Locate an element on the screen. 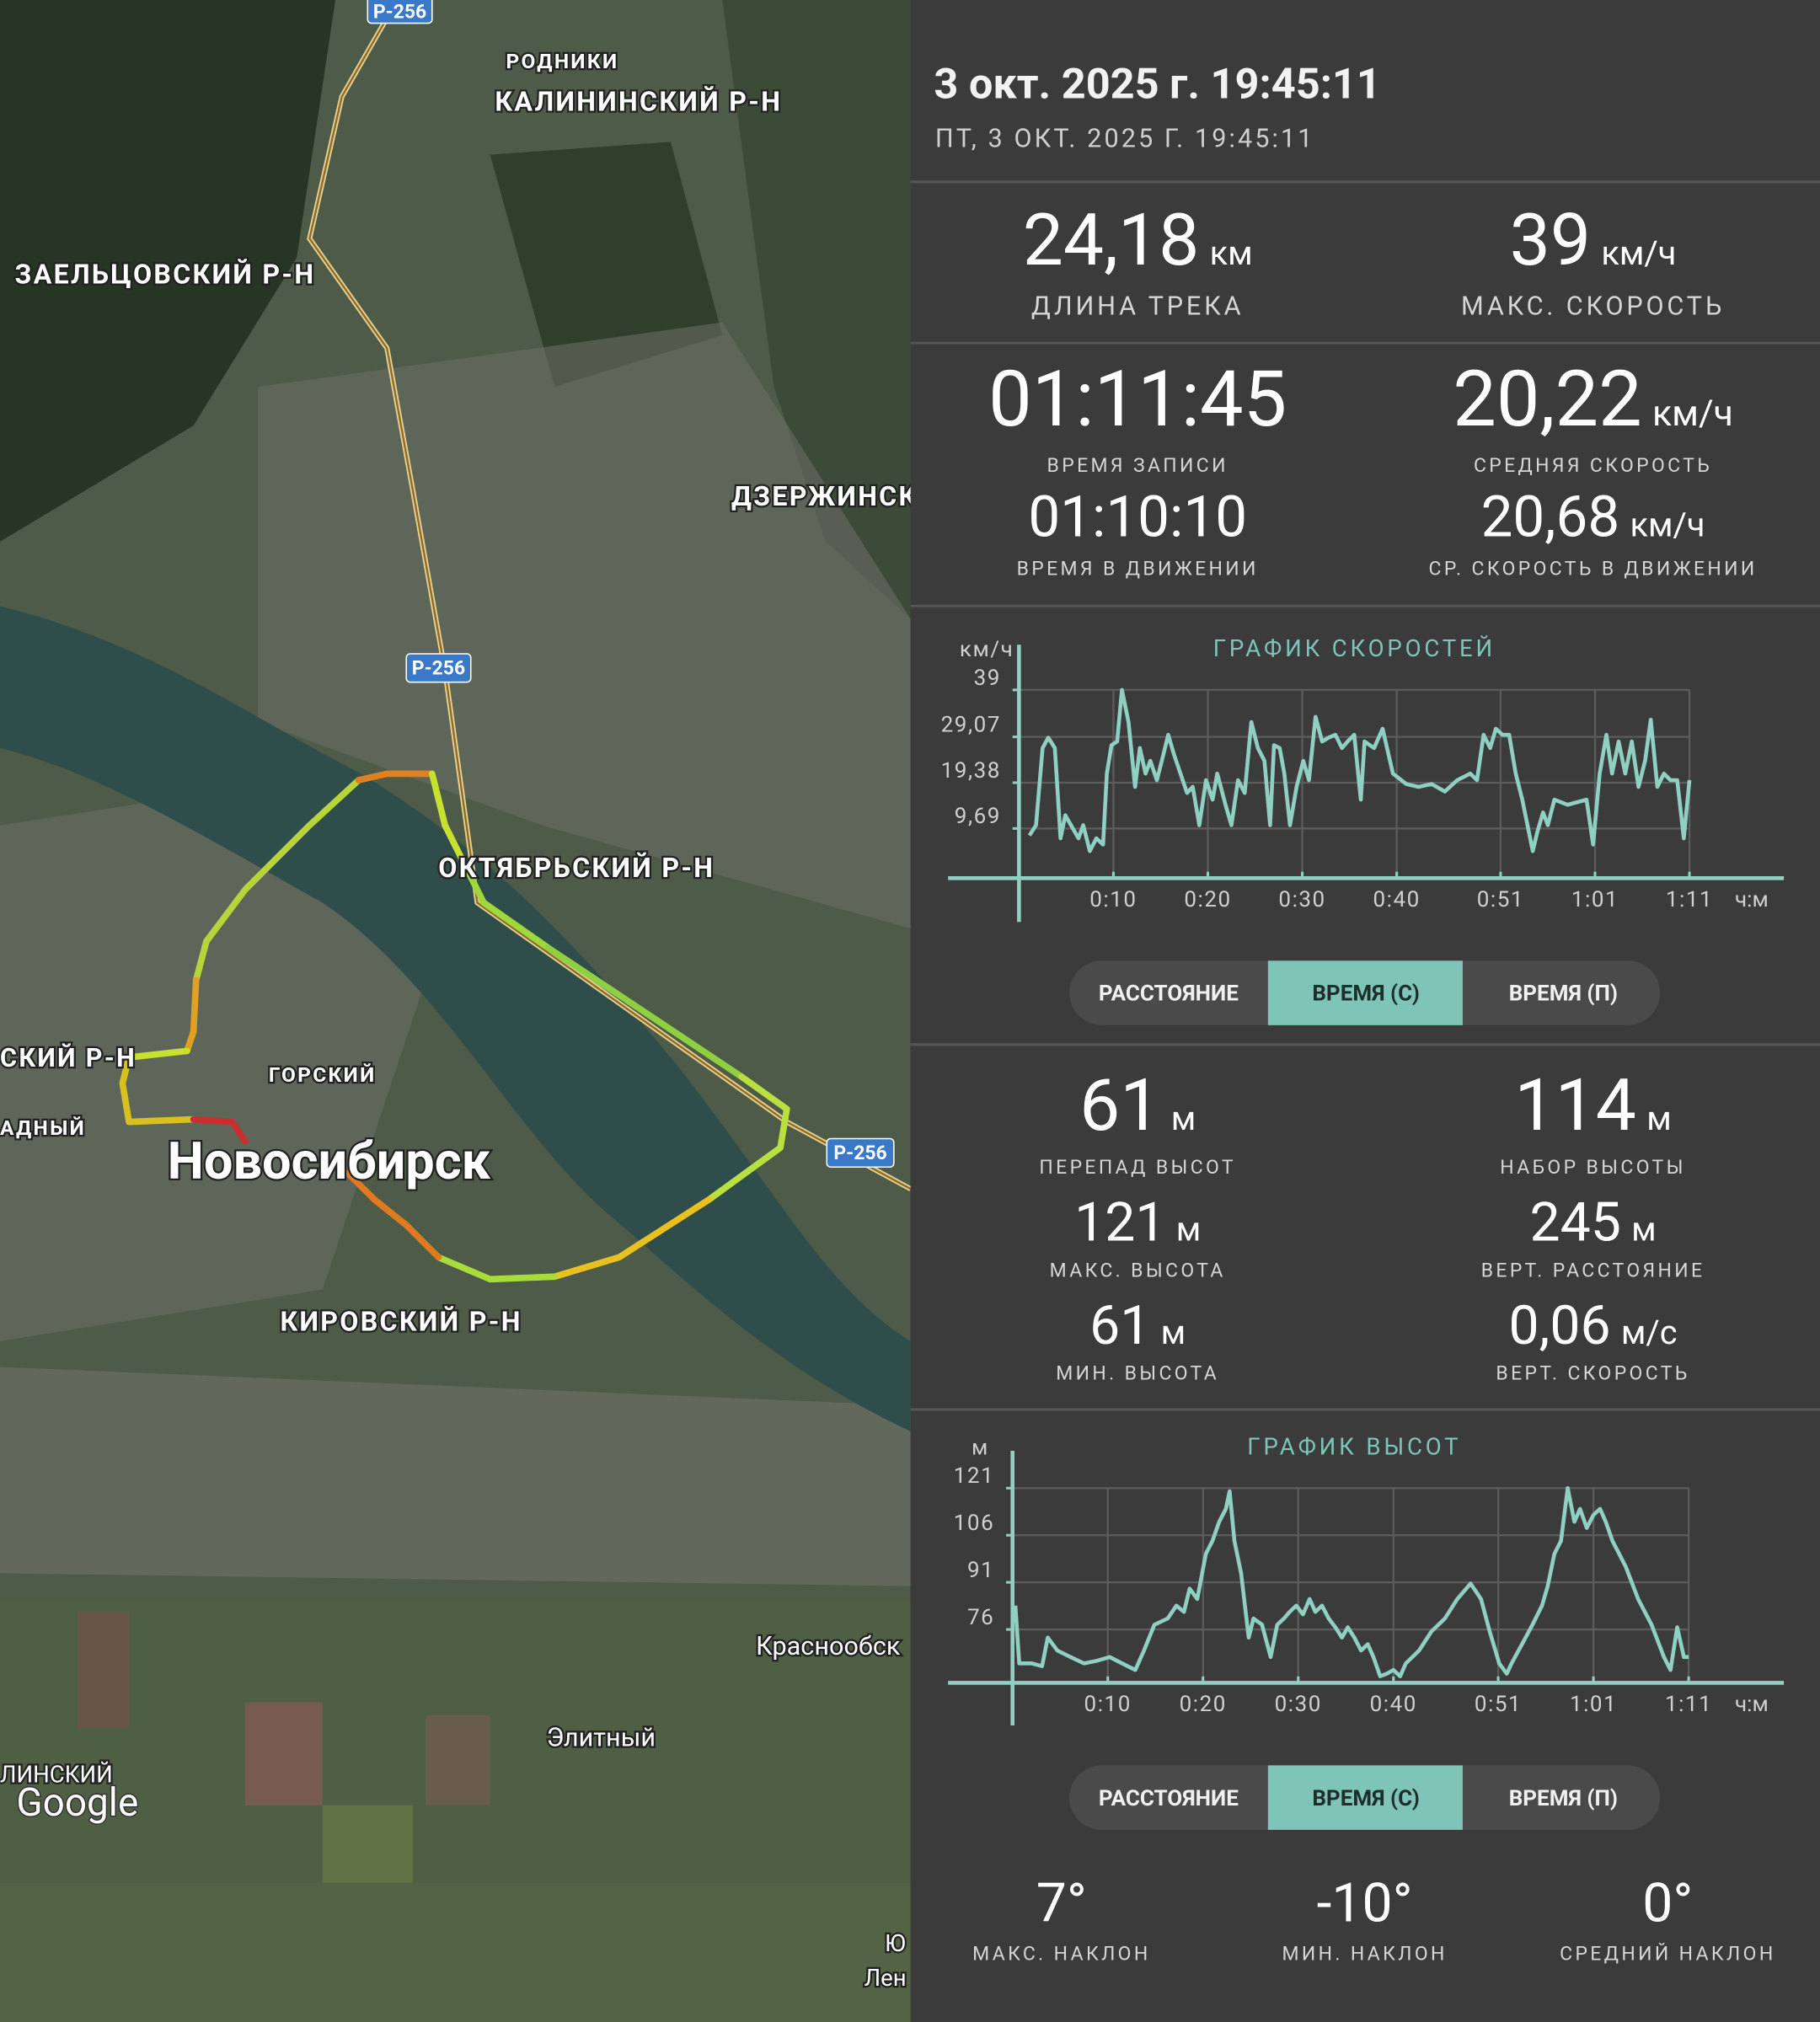 The width and height of the screenshot is (1820, 2022). chart-title: ГРАФИК СКОРОСТЕЙ is located at coordinates (1354, 648).